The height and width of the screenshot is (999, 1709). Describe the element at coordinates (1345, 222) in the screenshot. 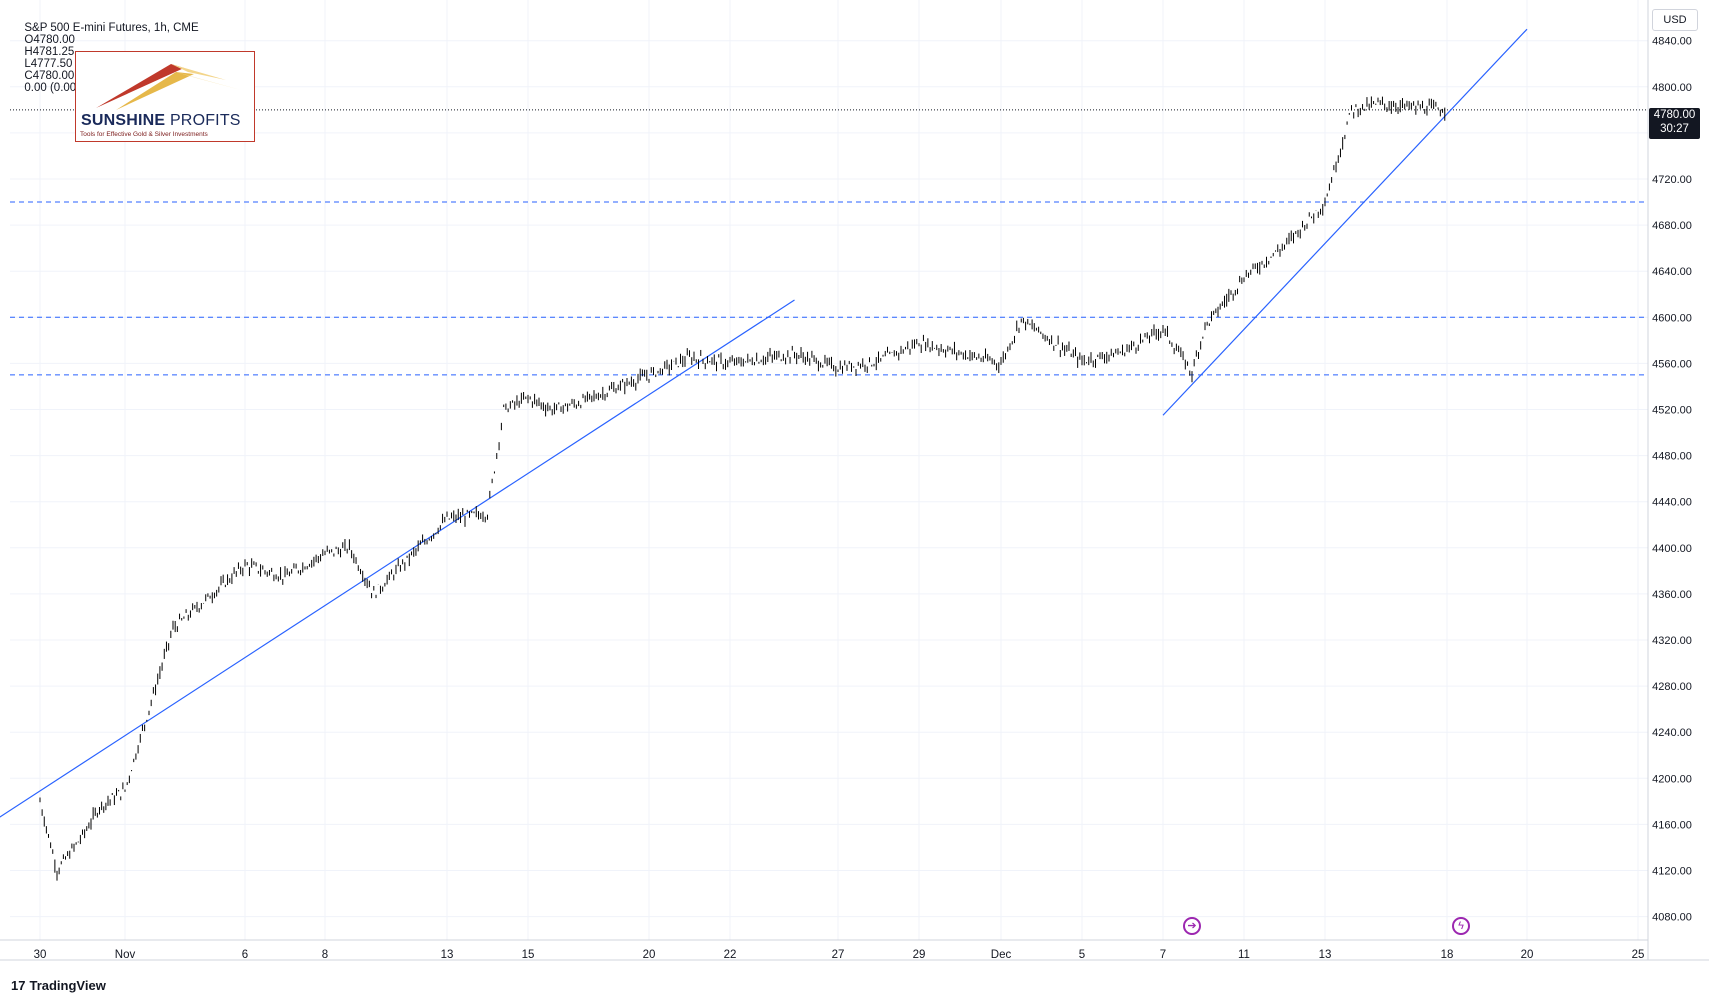

I see `trendline` at that location.